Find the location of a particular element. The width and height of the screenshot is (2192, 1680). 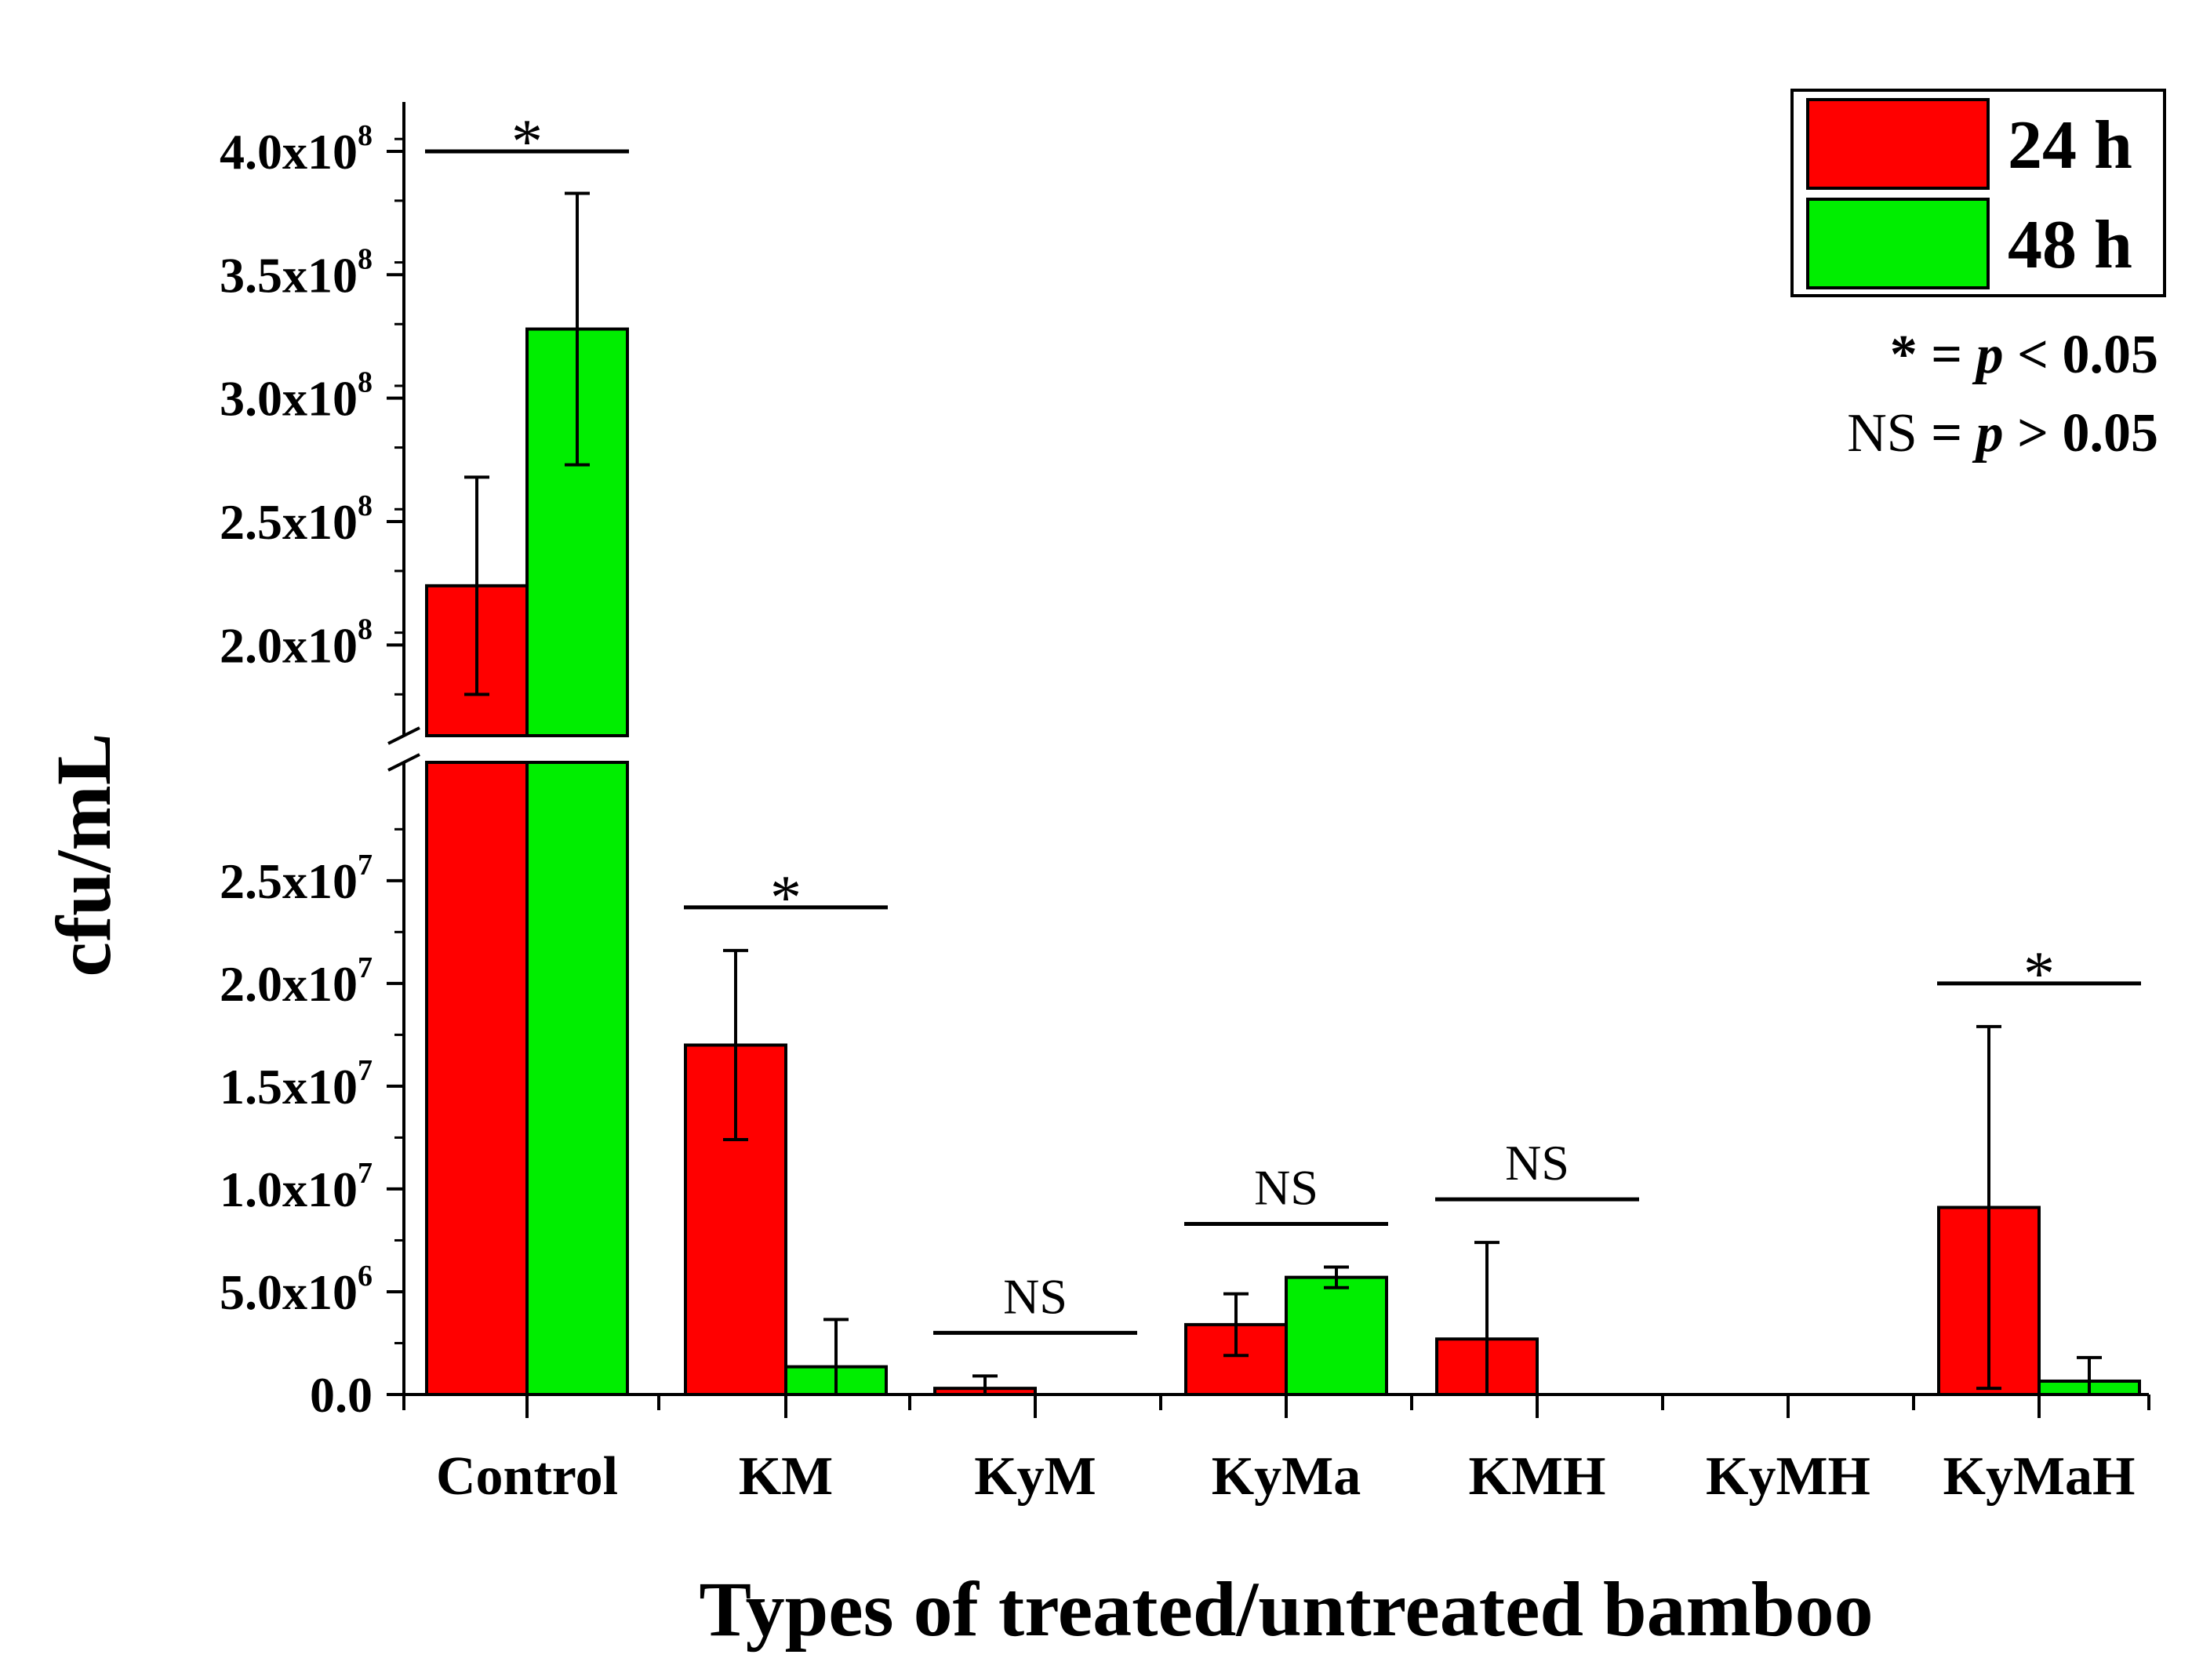

y-tick-label-upper-1: 2.5x10⁸ is located at coordinates (296, 519).